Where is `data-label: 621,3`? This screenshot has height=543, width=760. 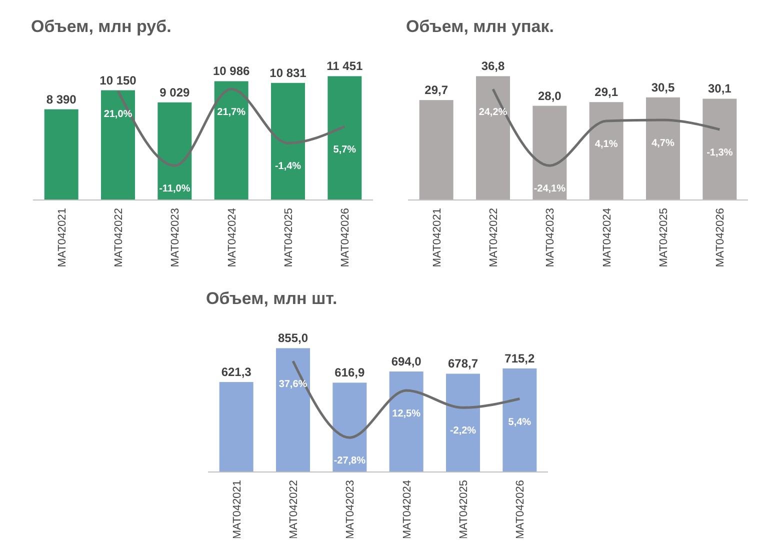
data-label: 621,3 is located at coordinates (236, 372).